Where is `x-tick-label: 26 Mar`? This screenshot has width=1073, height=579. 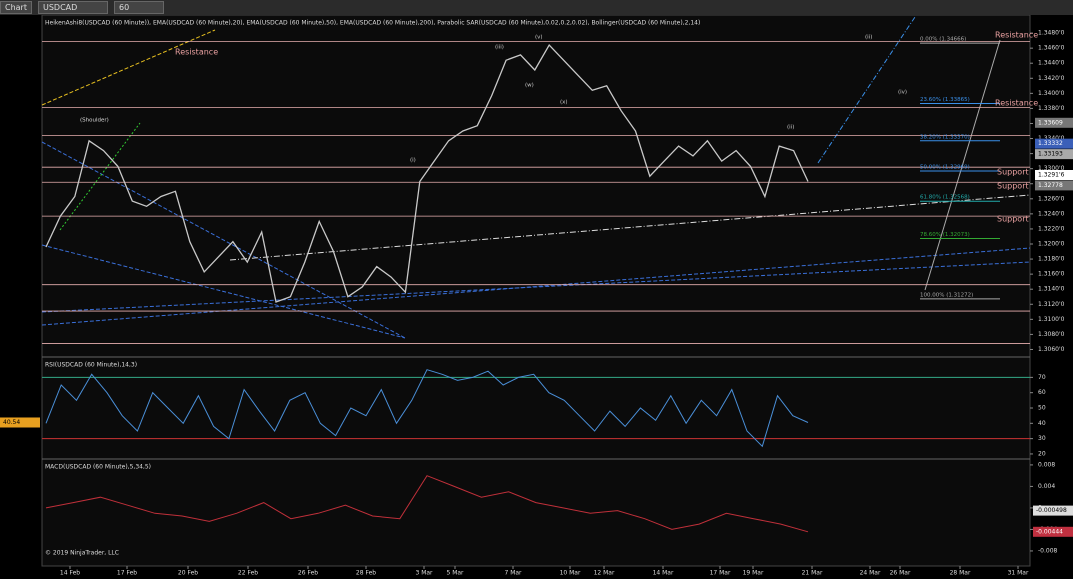
x-tick-label: 26 Mar is located at coordinates (900, 573).